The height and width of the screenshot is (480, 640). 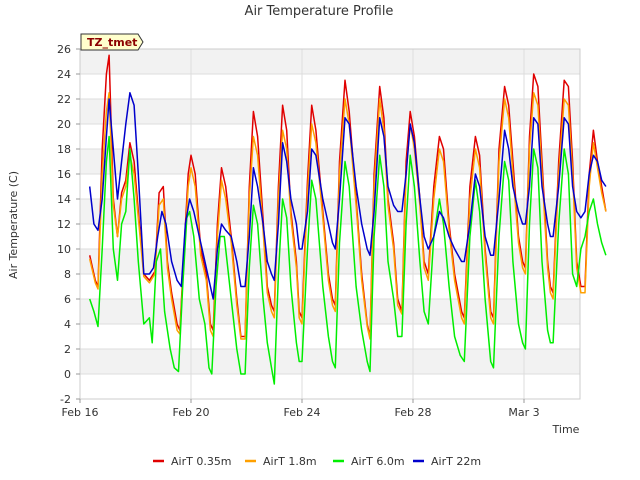 I want to click on legend: AirT 0.35m AirT 1.8m AirT 6.0m AirT 22m, so click(x=317, y=461).